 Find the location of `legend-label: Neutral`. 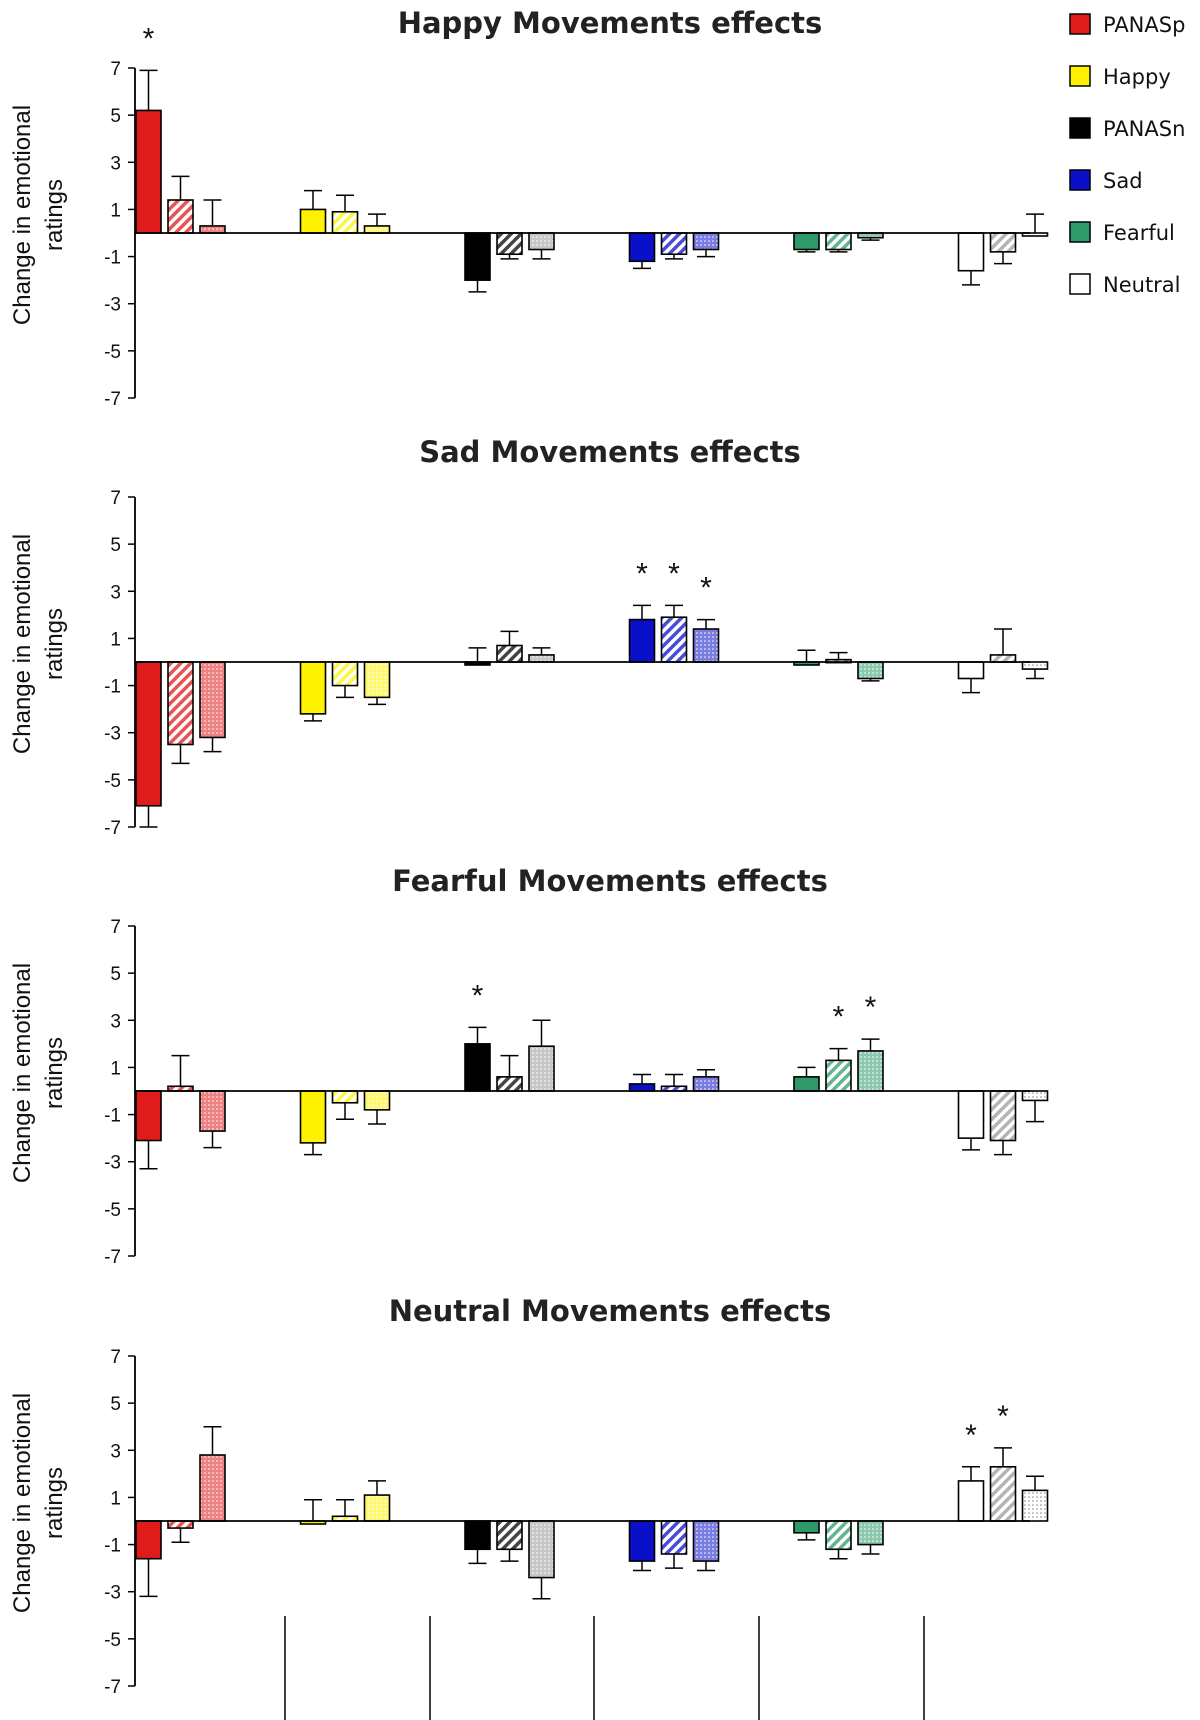

legend-label: Neutral is located at coordinates (1142, 285).